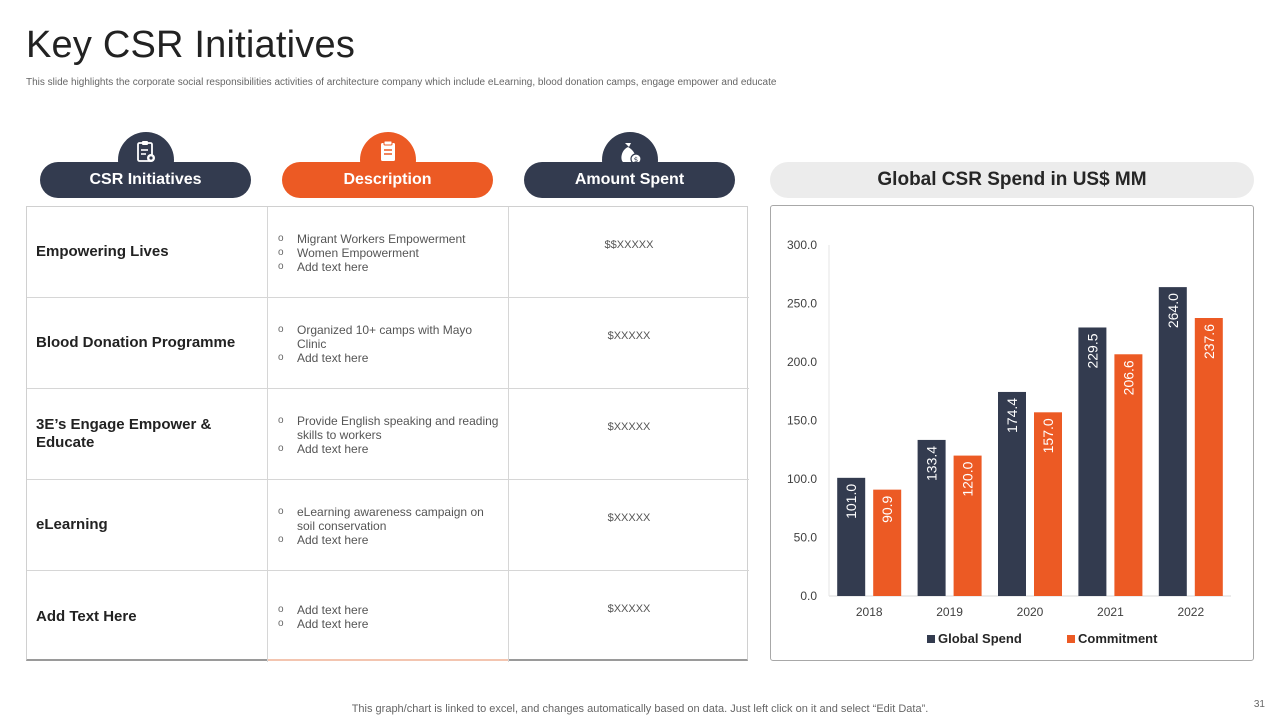 This screenshot has height=720, width=1280. I want to click on x-tick-label: 2019, so click(949, 612).